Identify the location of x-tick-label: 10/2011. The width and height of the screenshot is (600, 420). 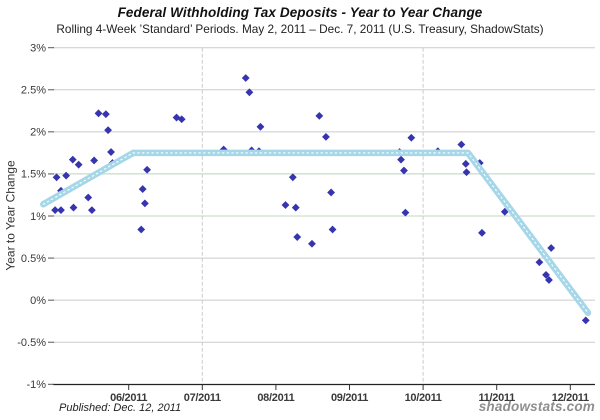
(423, 398).